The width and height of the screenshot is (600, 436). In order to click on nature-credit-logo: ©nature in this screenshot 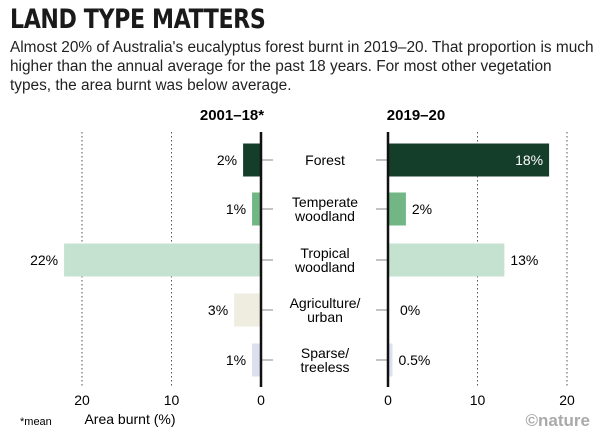, I will do `click(558, 420)`.